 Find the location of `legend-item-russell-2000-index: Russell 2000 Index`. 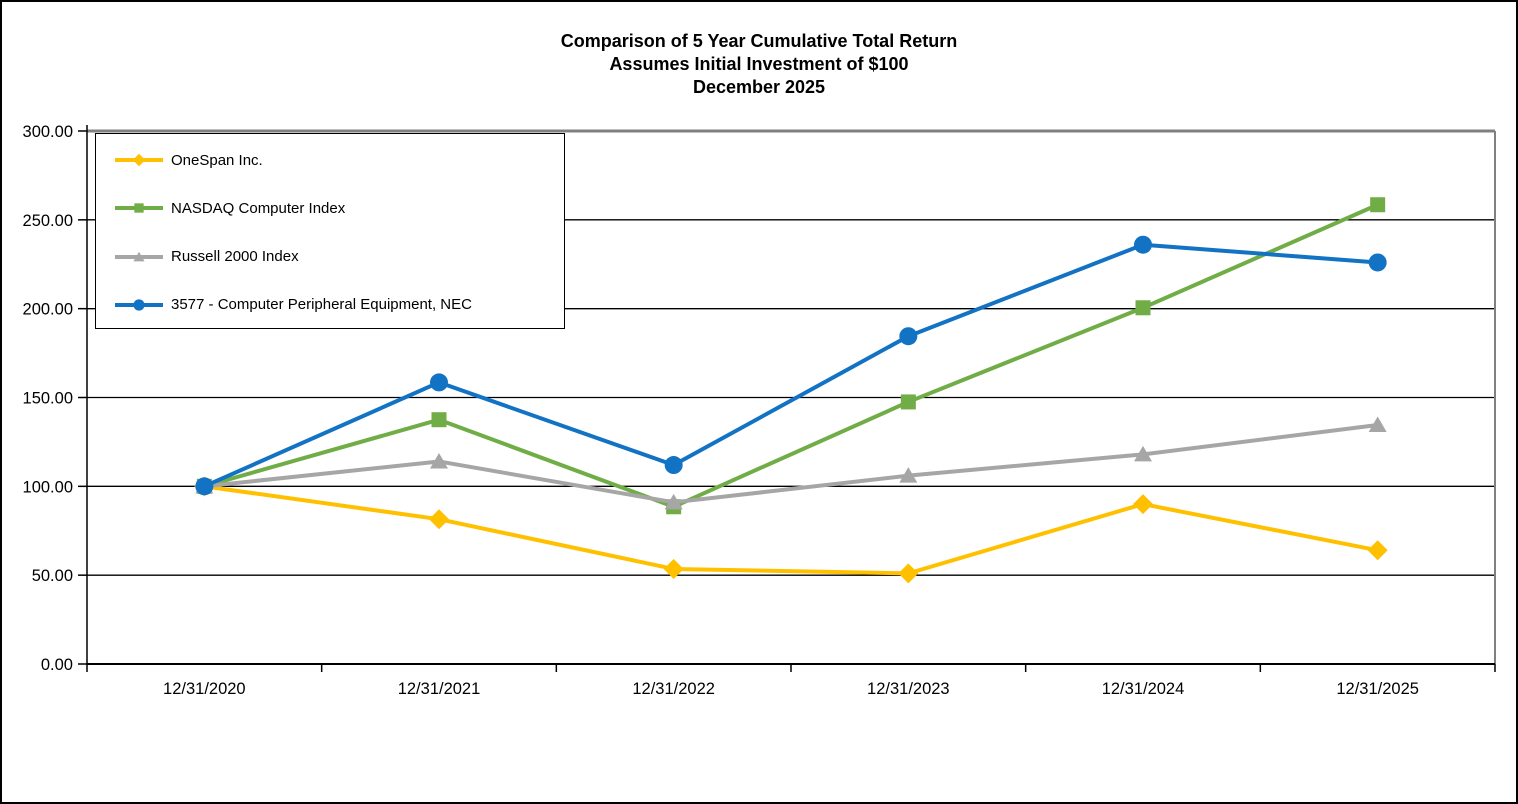

legend-item-russell-2000-index: Russell 2000 Index is located at coordinates (335, 257).